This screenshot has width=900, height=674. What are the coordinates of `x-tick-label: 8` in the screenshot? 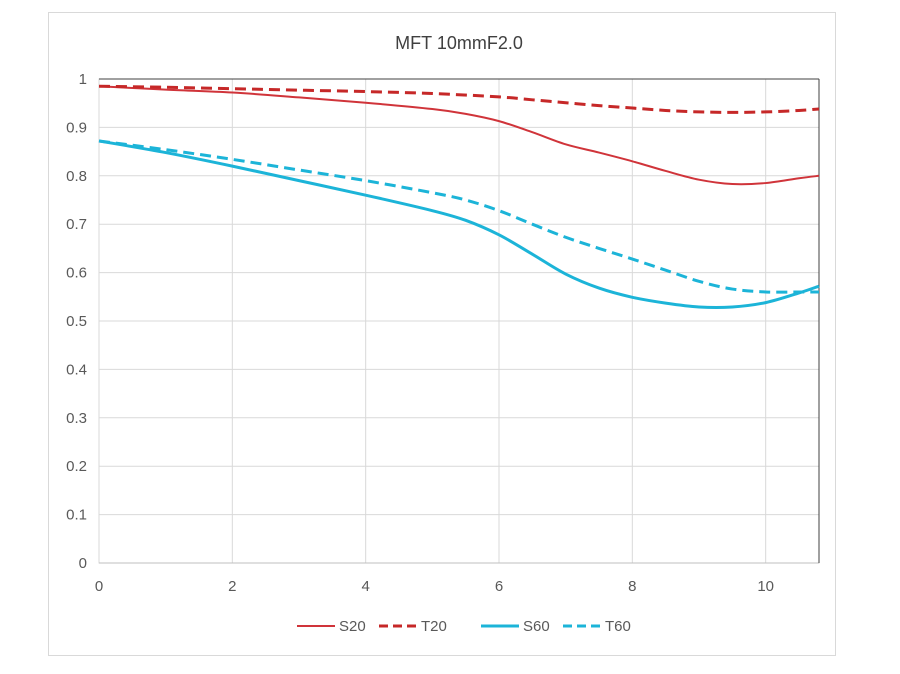 It's located at (632, 586).